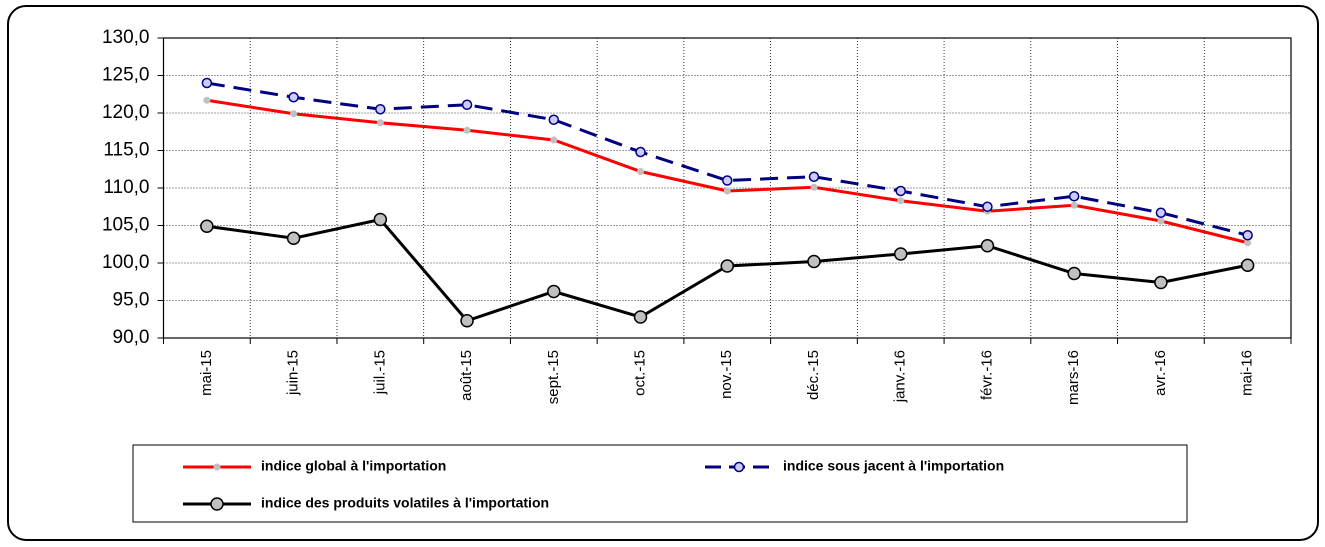 The image size is (1325, 547). Describe the element at coordinates (126, 225) in the screenshot. I see `y-tick-label: 105,0` at that location.